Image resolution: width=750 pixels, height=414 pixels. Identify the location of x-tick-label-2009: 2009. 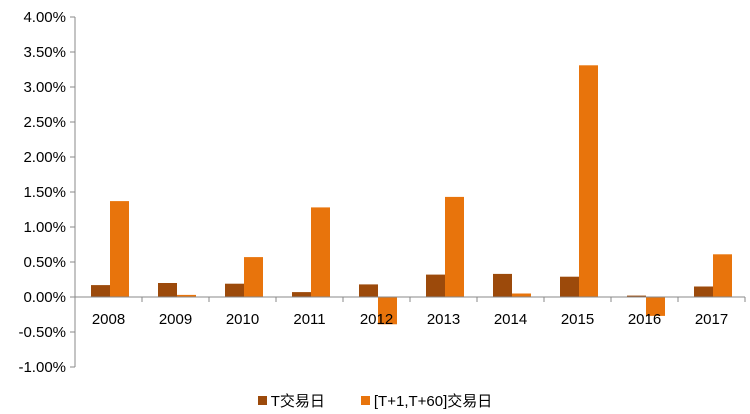
(175, 319).